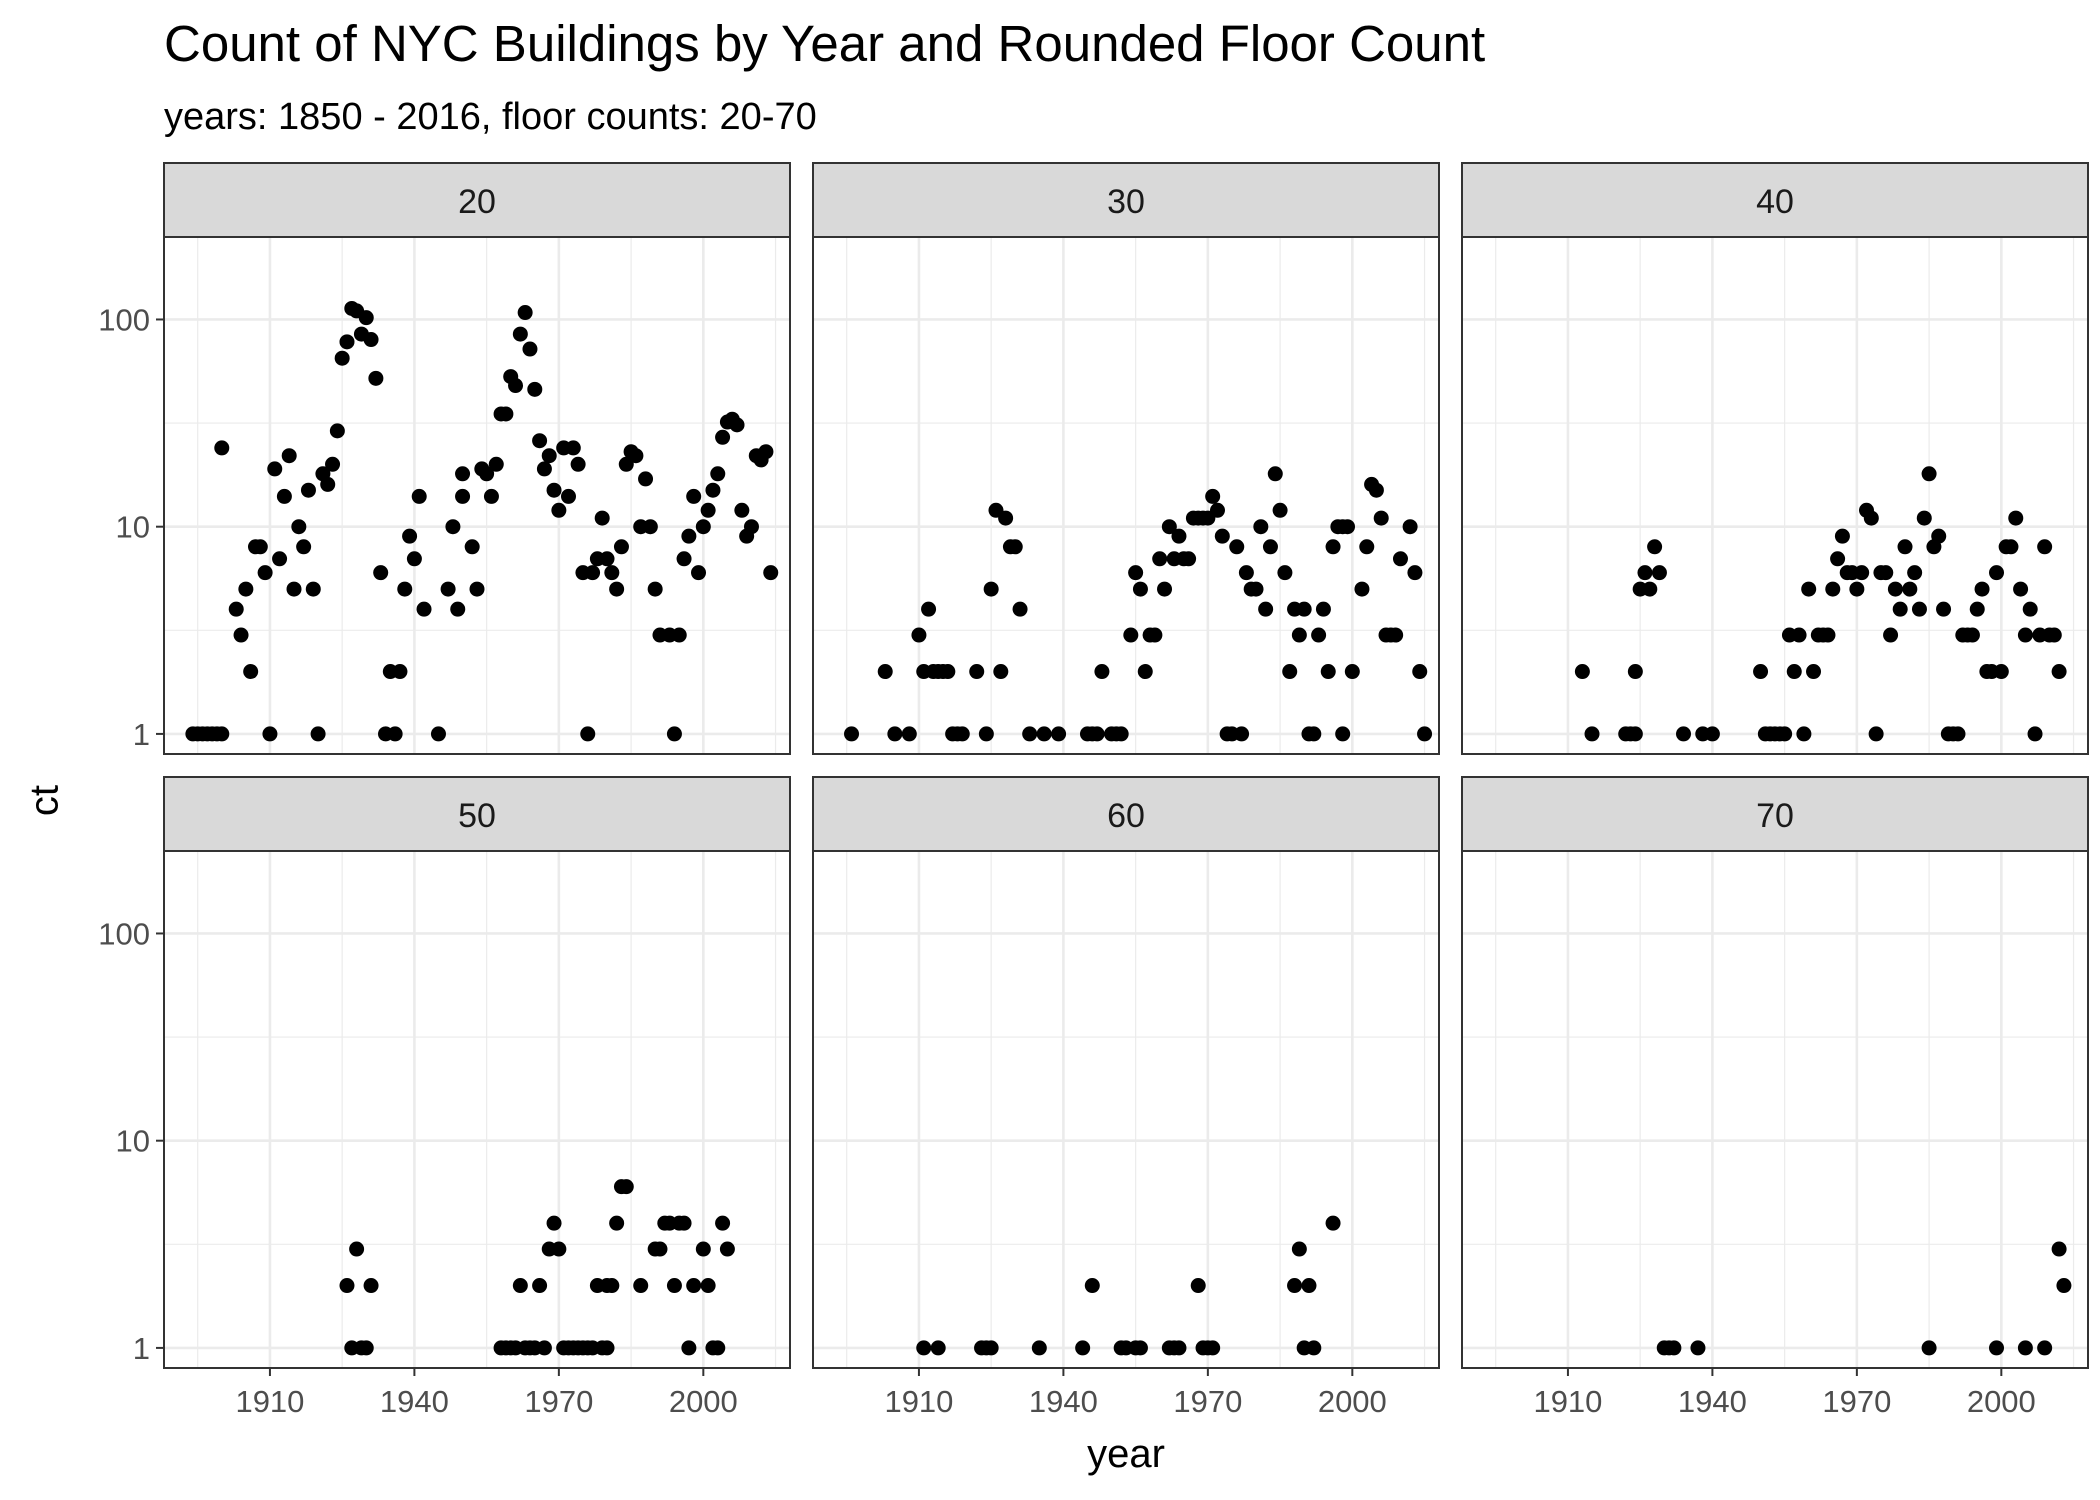 The height and width of the screenshot is (1500, 2100). I want to click on facet-panel-50: 50 1 10 100 1910 1940 1970 2000, so click(444, 1097).